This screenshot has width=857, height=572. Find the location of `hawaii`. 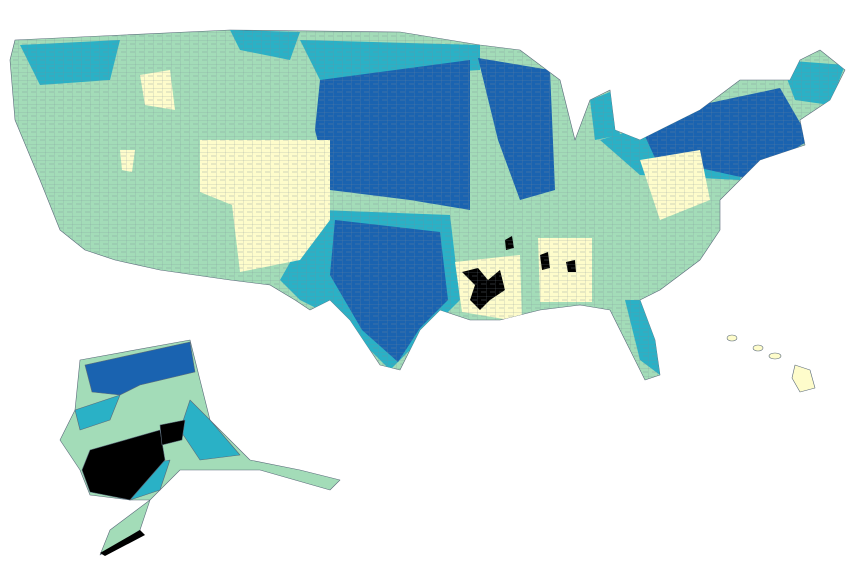

hawaii is located at coordinates (771, 363).